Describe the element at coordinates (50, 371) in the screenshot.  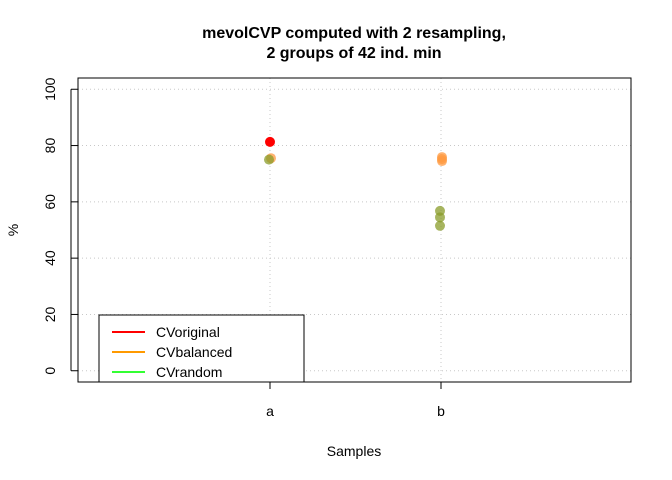
I see `y-tick-label: 0` at that location.